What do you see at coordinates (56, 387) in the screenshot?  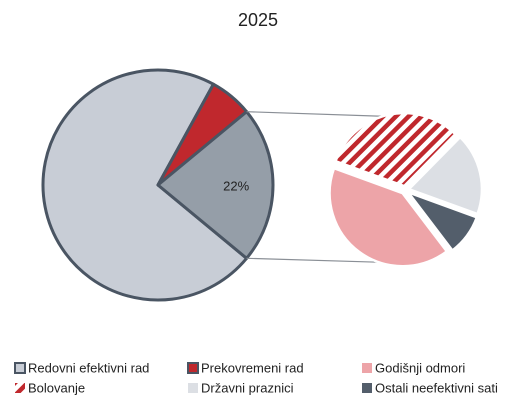 I see `legend-label: Bolovanje` at bounding box center [56, 387].